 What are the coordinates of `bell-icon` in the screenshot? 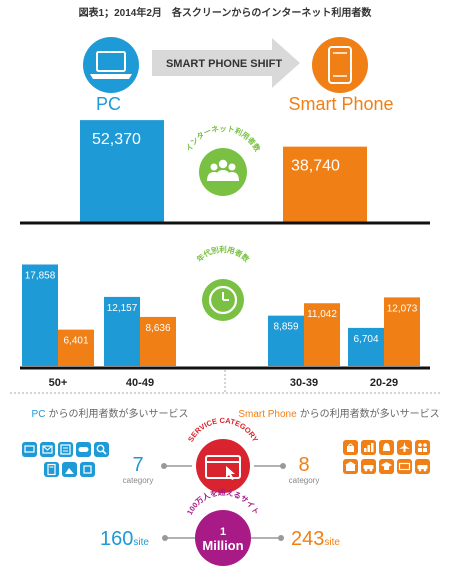 It's located at (386, 447).